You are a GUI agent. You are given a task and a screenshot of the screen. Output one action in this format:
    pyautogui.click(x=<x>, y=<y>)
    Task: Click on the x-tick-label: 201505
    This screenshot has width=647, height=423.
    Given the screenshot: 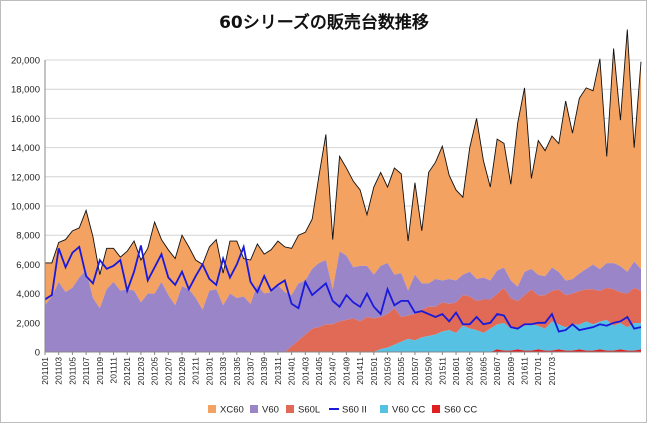 What is the action you would take?
    pyautogui.click(x=401, y=371)
    